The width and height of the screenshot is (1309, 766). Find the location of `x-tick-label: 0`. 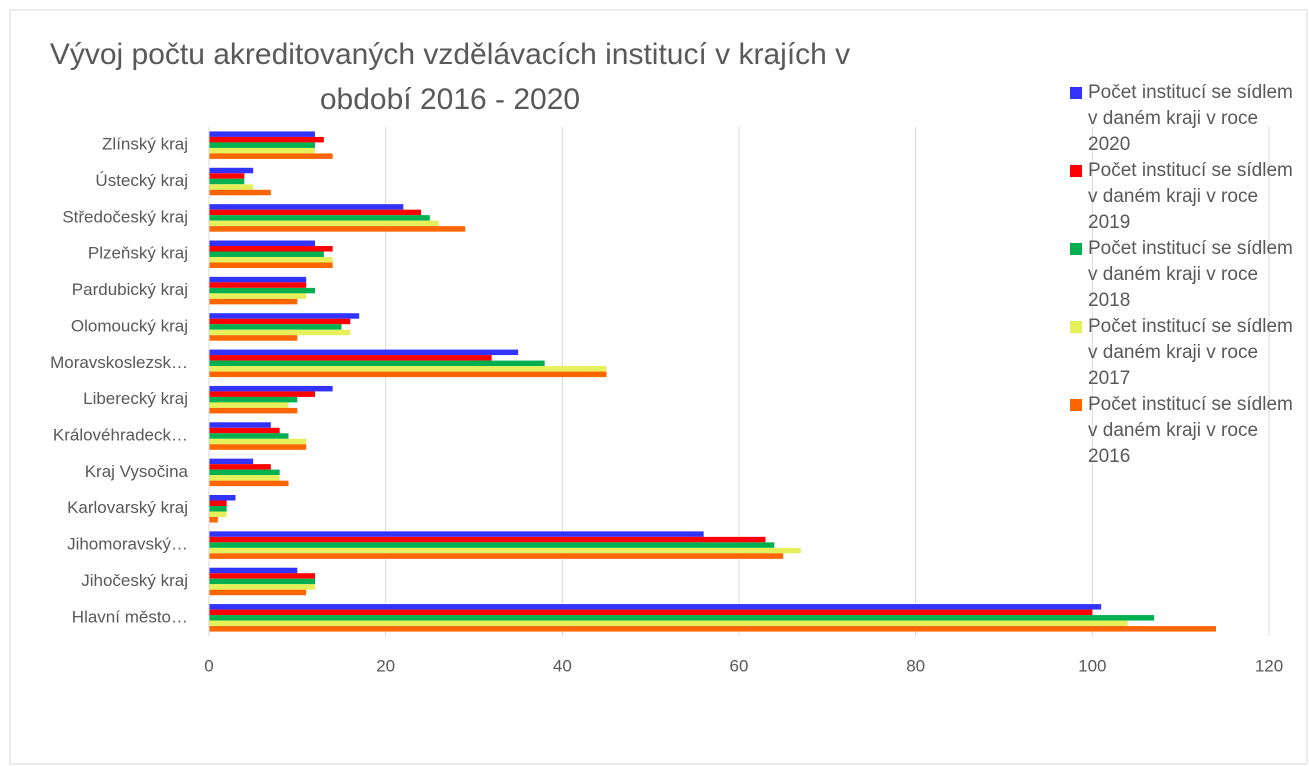

x-tick-label: 0 is located at coordinates (208, 665).